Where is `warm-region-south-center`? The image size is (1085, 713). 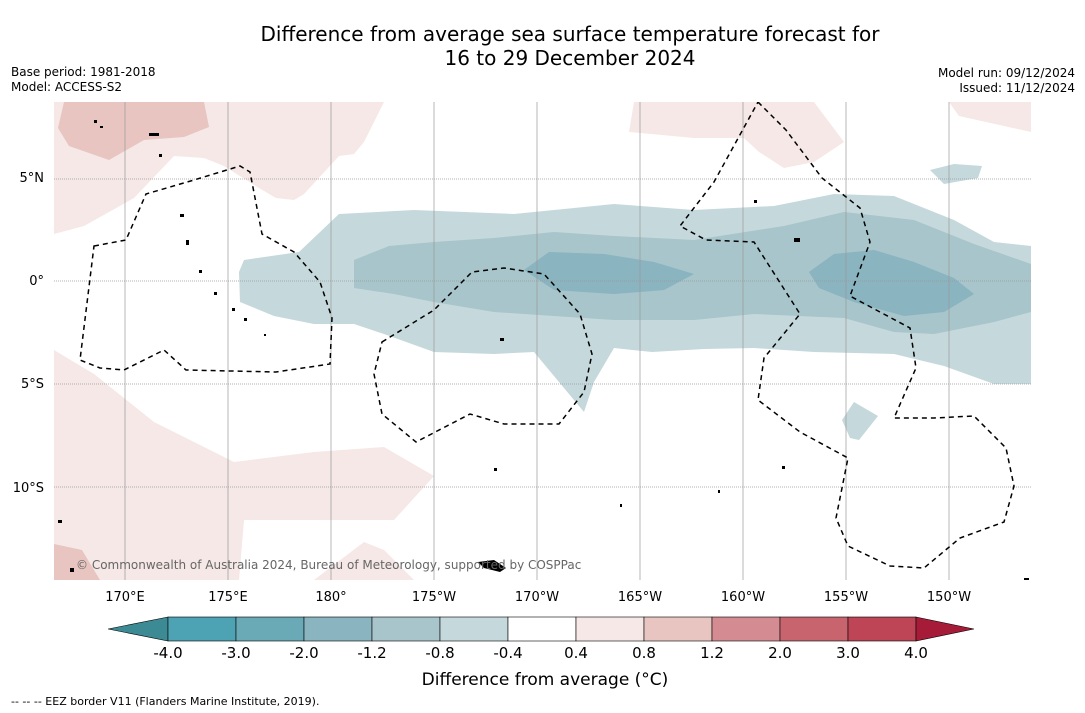
warm-region-south-center is located at coordinates (364, 561).